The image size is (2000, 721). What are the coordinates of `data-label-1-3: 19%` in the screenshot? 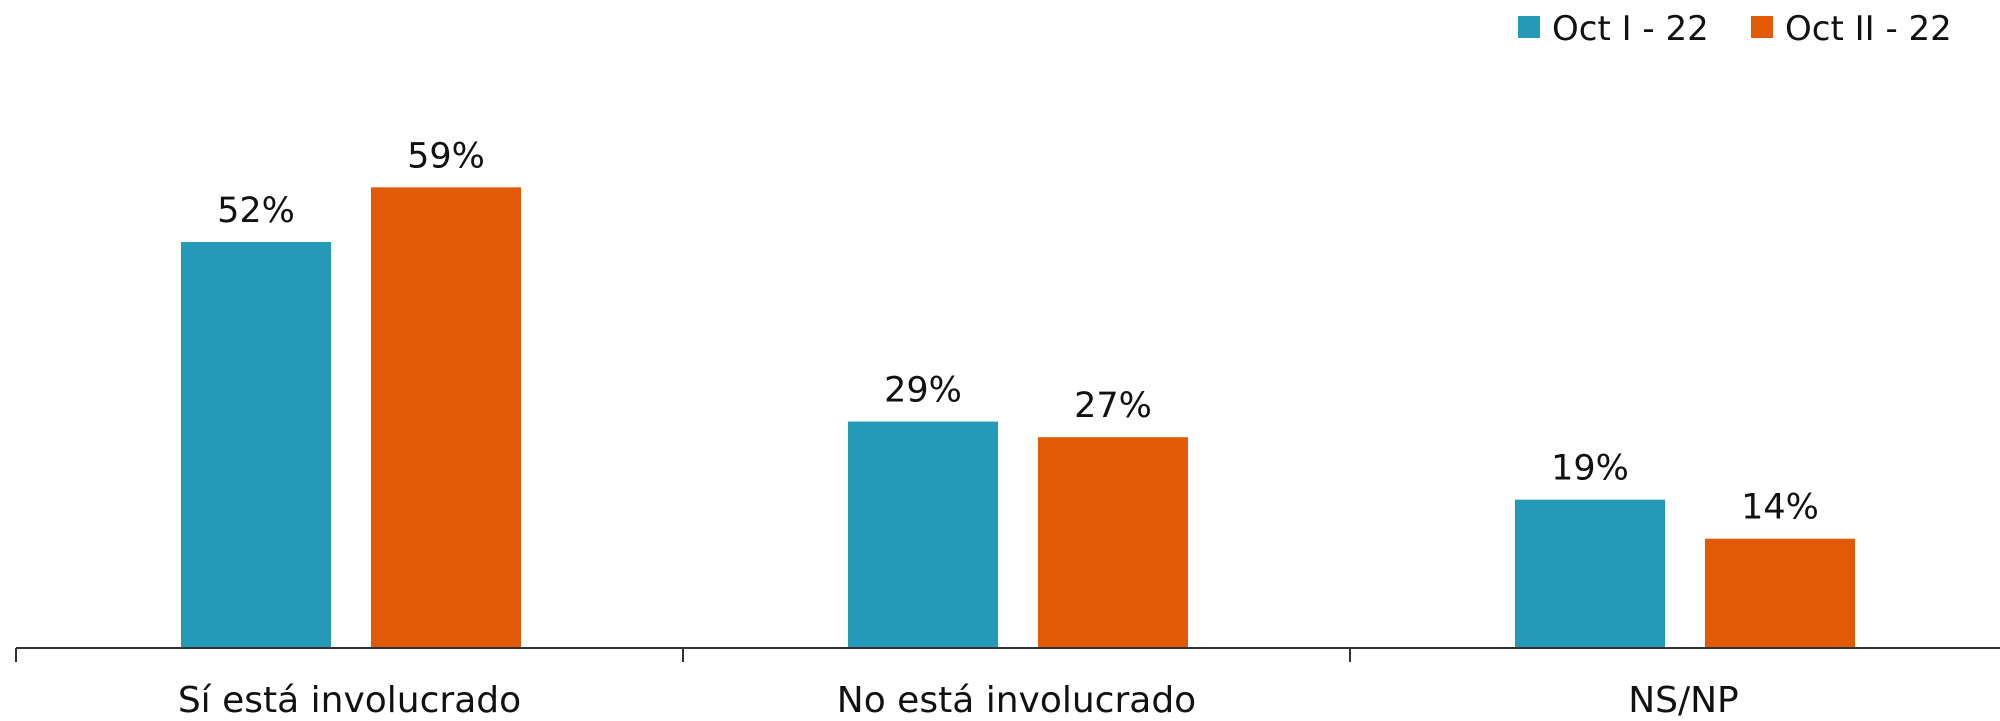 It's located at (1590, 469).